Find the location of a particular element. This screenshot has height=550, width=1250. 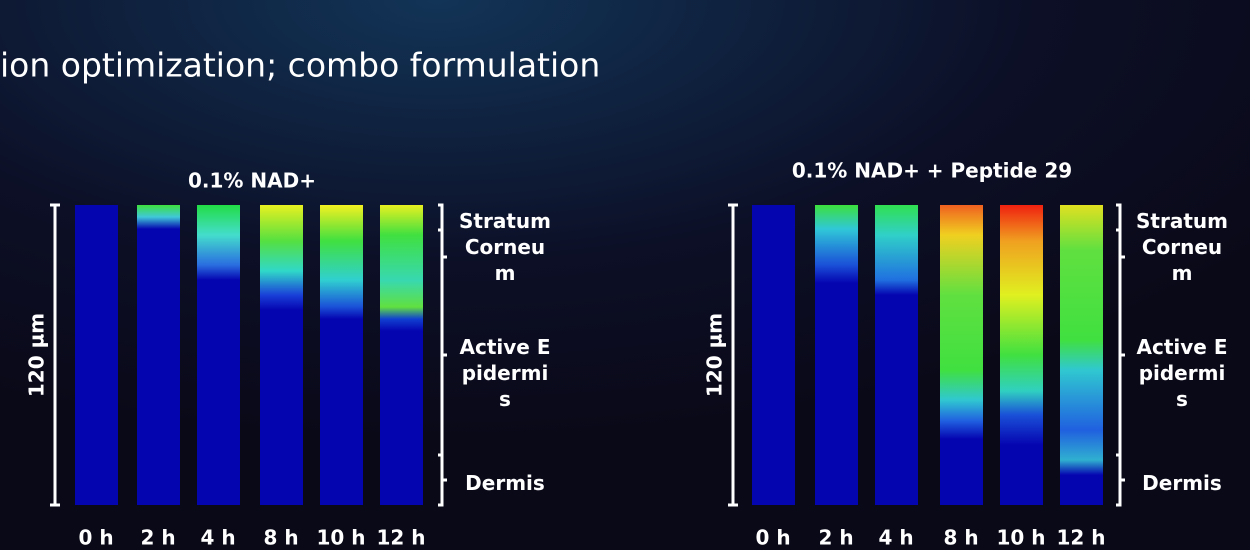

slide-title: ion optimization; combo formulation is located at coordinates (300, 65).